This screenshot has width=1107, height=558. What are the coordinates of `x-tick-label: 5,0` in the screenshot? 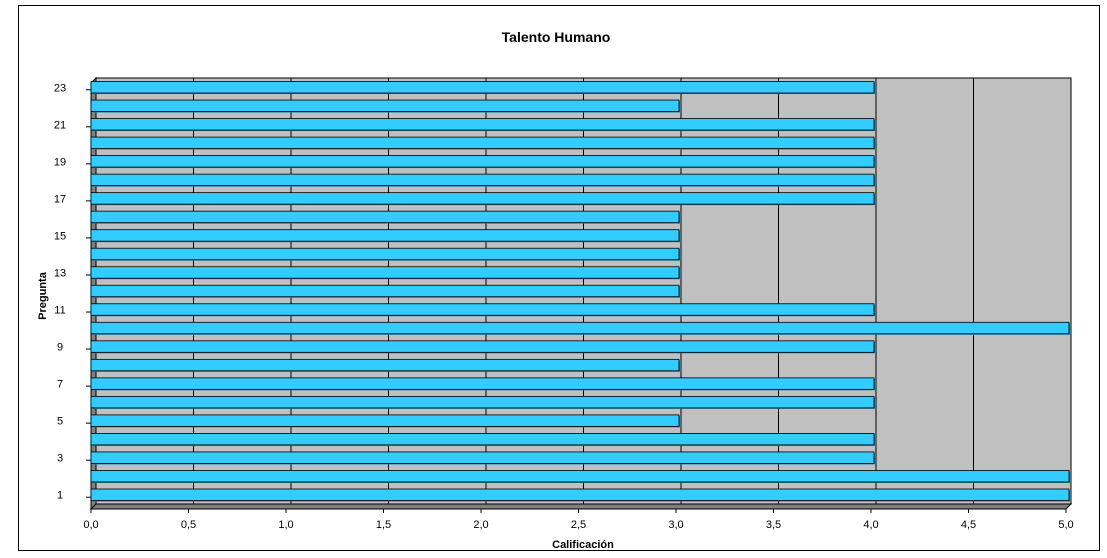 It's located at (1065, 525).